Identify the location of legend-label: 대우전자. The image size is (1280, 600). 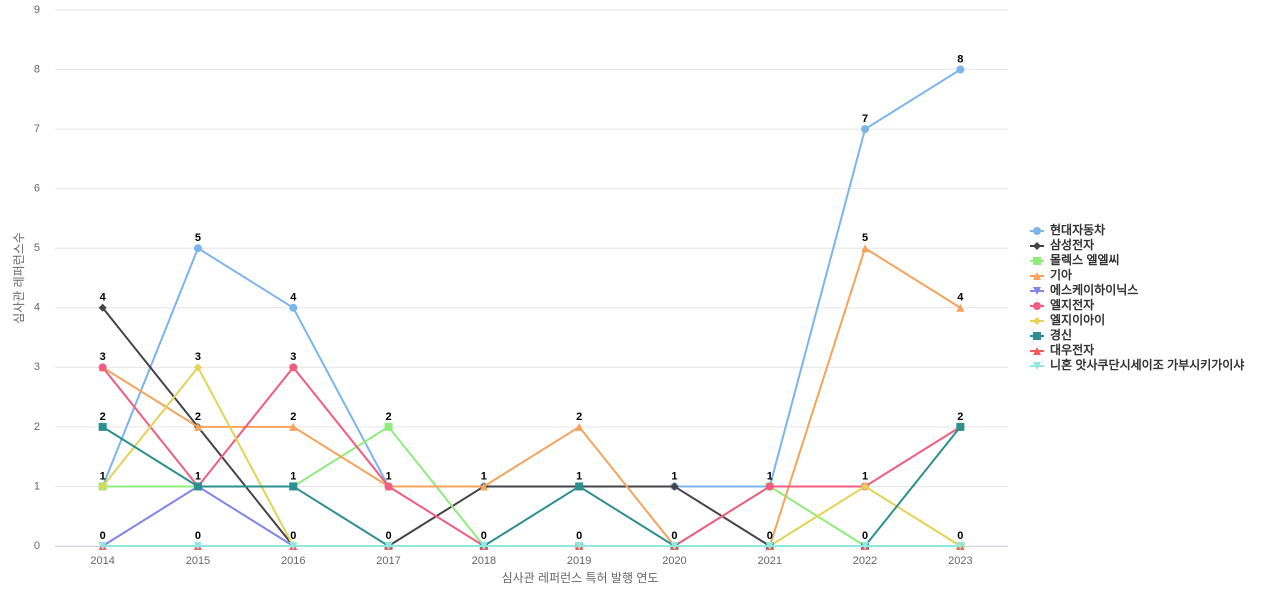
(1072, 349).